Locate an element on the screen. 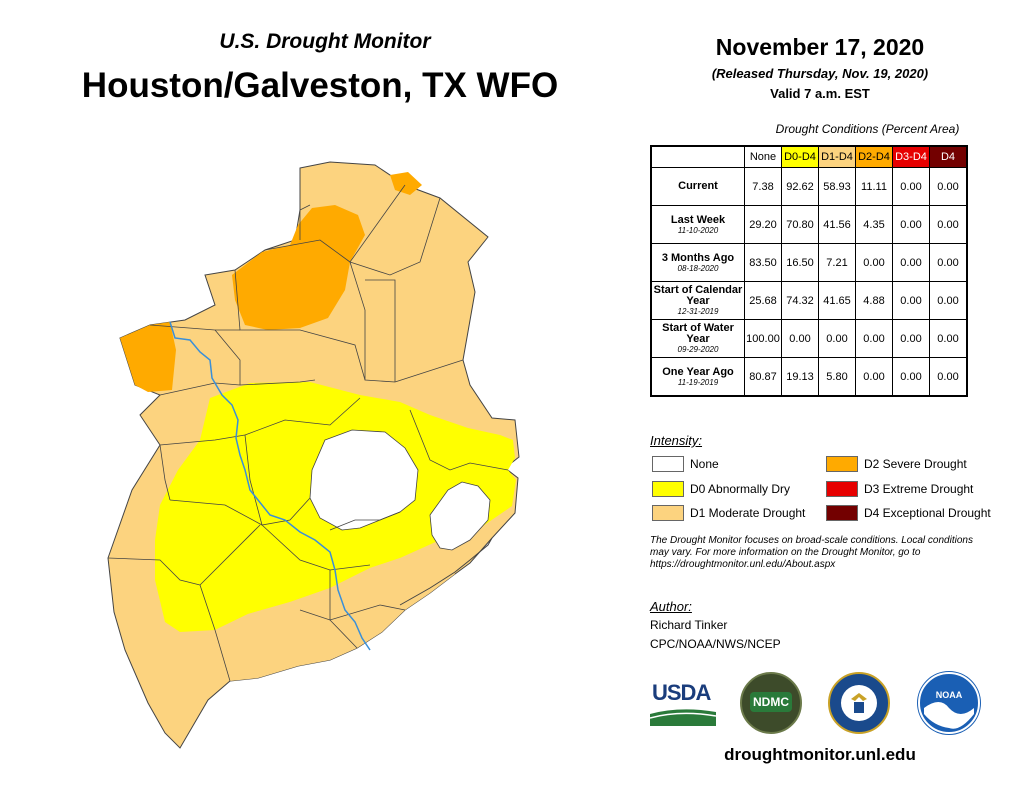 The height and width of the screenshot is (791, 1024). table-cell: 4.88 is located at coordinates (874, 300).